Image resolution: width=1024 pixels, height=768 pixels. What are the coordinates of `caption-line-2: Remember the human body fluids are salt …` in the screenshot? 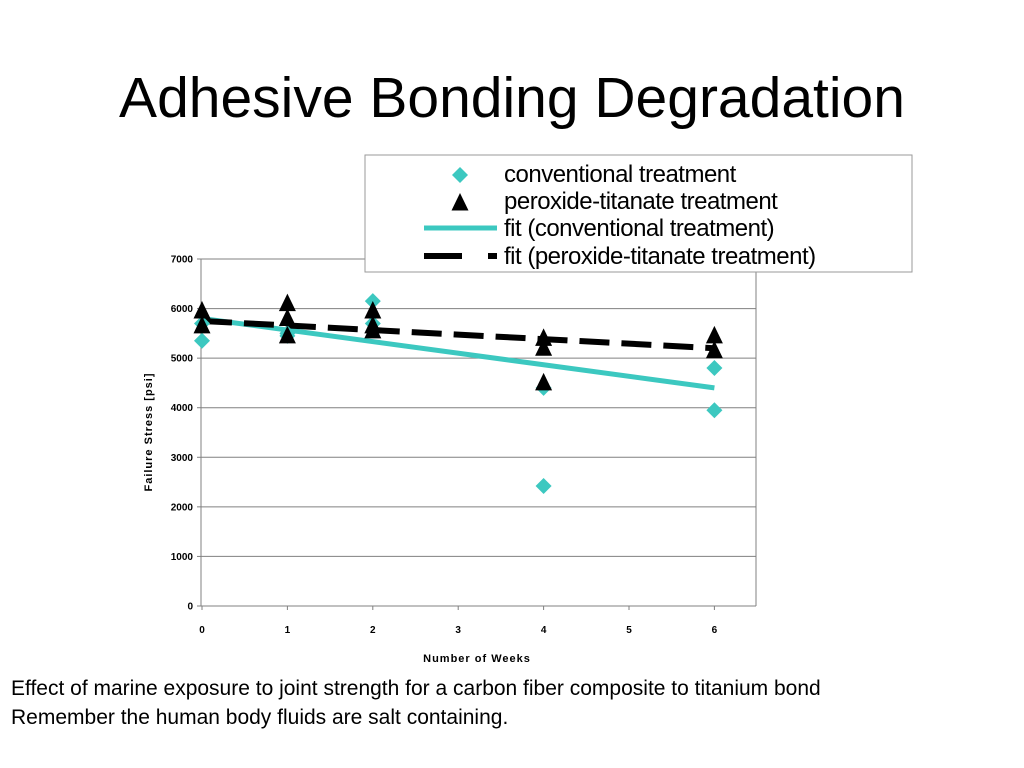 It's located at (260, 717).